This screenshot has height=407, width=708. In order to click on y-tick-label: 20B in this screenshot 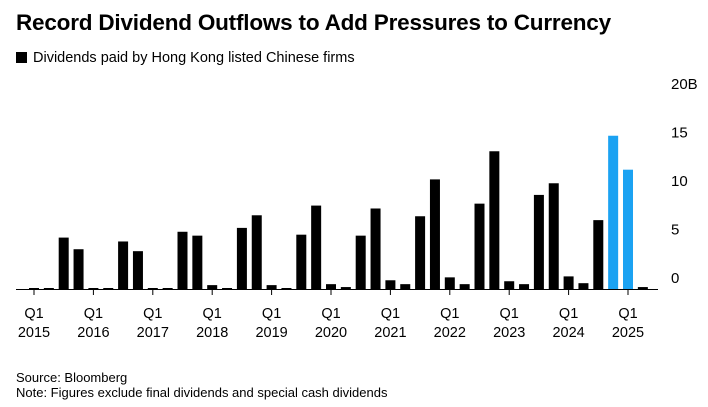, I will do `click(684, 84)`.